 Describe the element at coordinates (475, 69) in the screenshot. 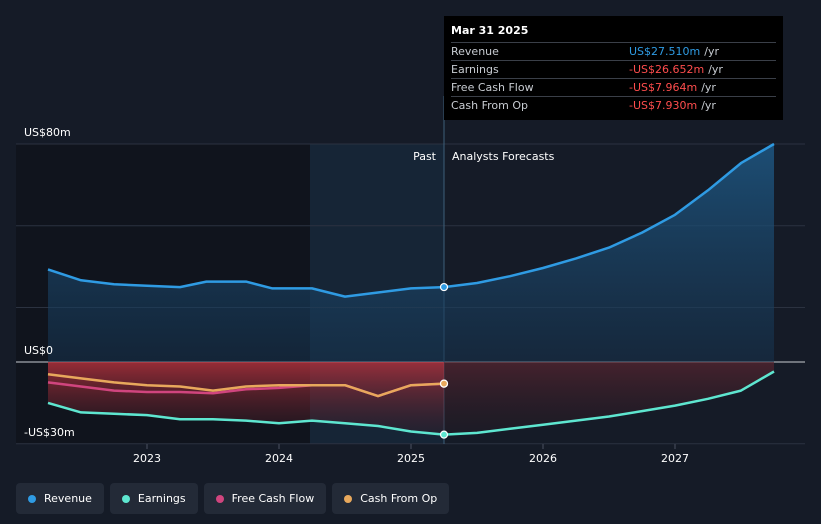

I see `tooltip-row-label: Earnings` at that location.